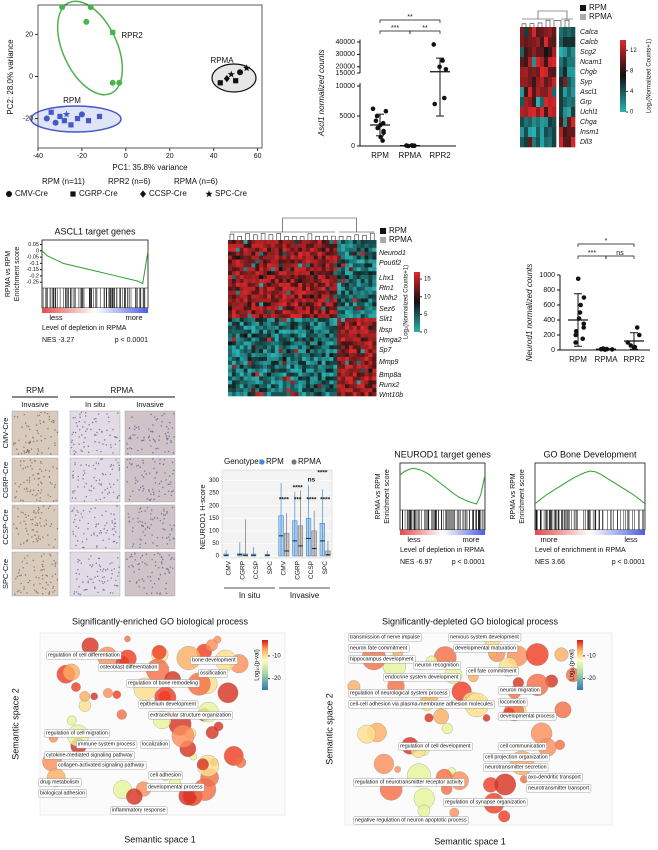  Describe the element at coordinates (601, 16) in the screenshot. I see `legend-entry: RPMA` at that location.